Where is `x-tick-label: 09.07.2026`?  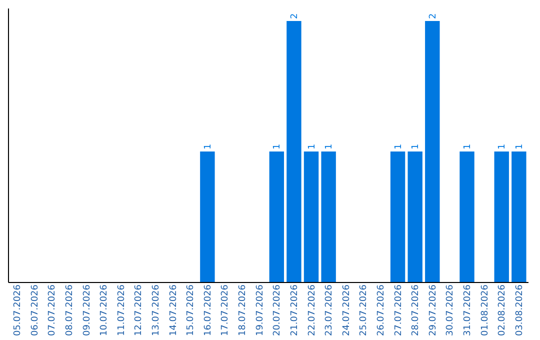
x-tick-label: 09.07.2026 is located at coordinates (87, 310).